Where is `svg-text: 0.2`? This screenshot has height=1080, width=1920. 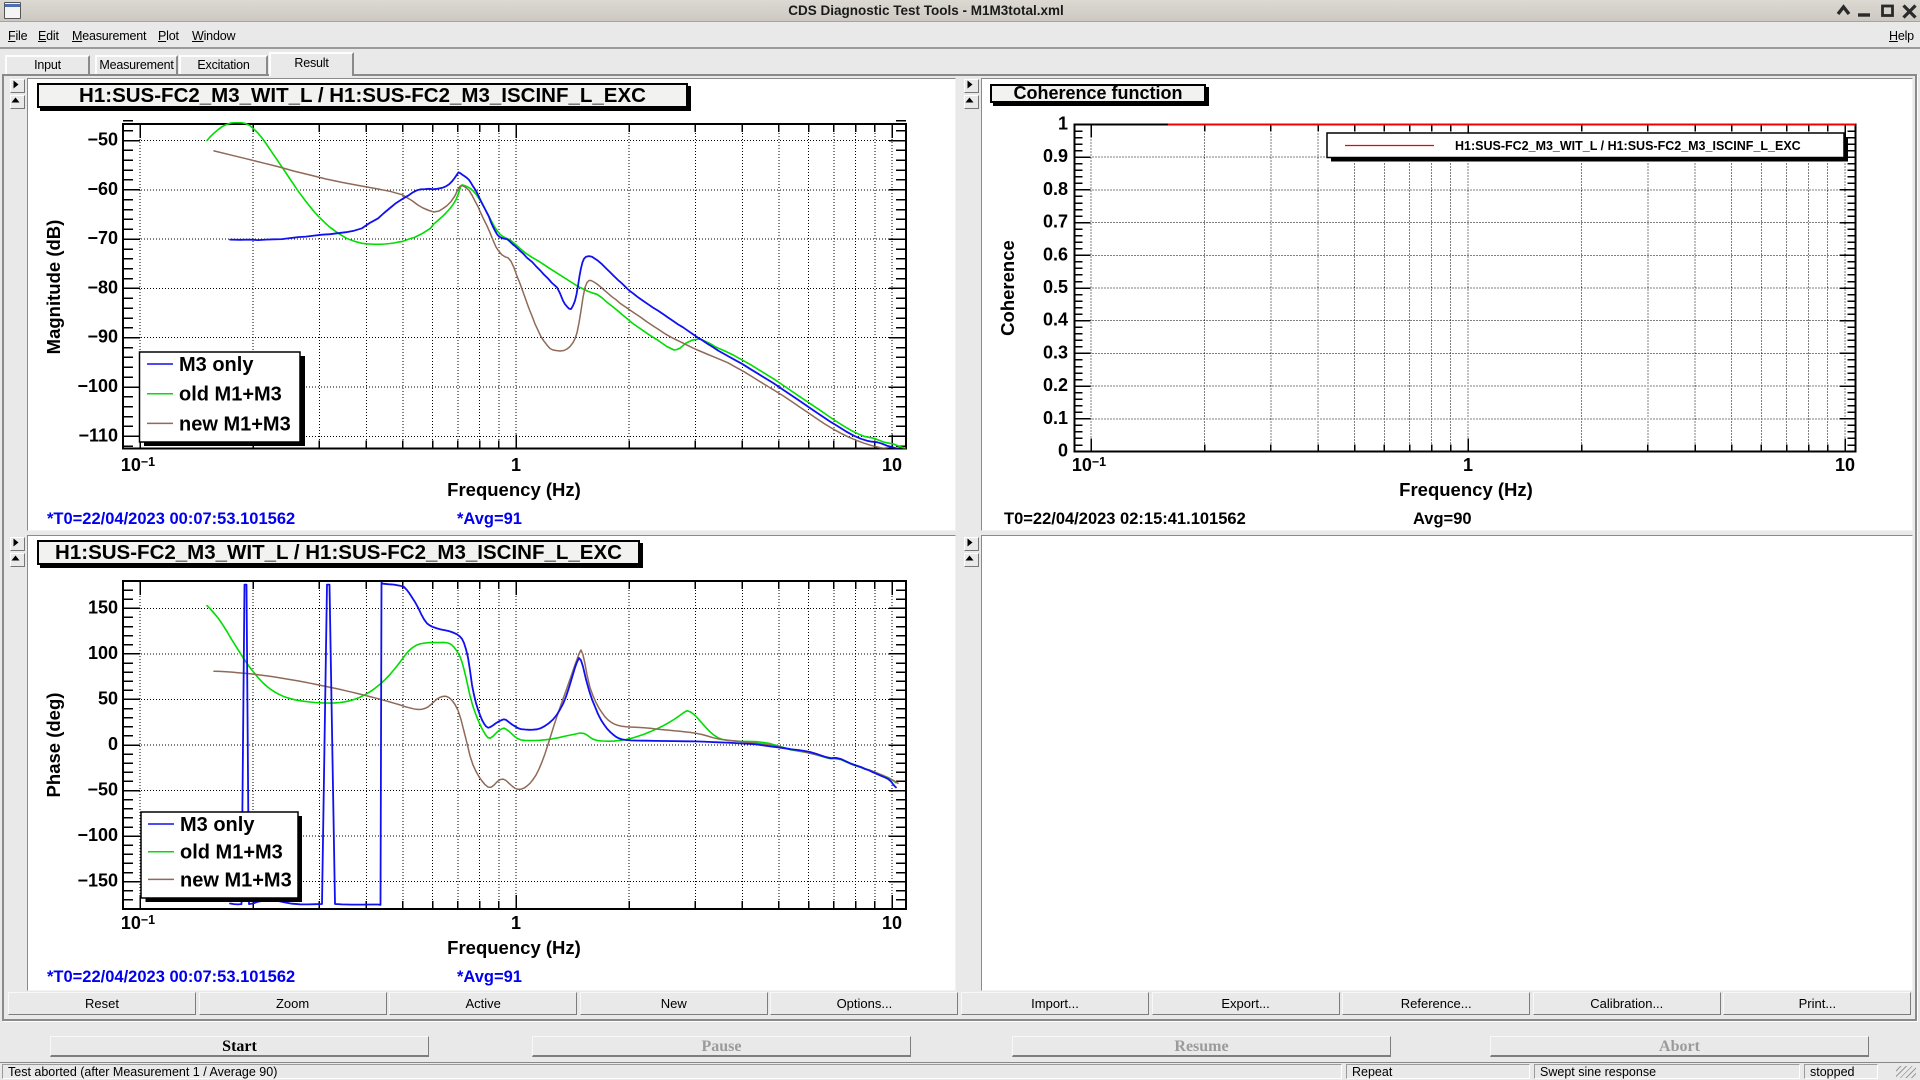
svg-text: 0.2 is located at coordinates (1055, 385).